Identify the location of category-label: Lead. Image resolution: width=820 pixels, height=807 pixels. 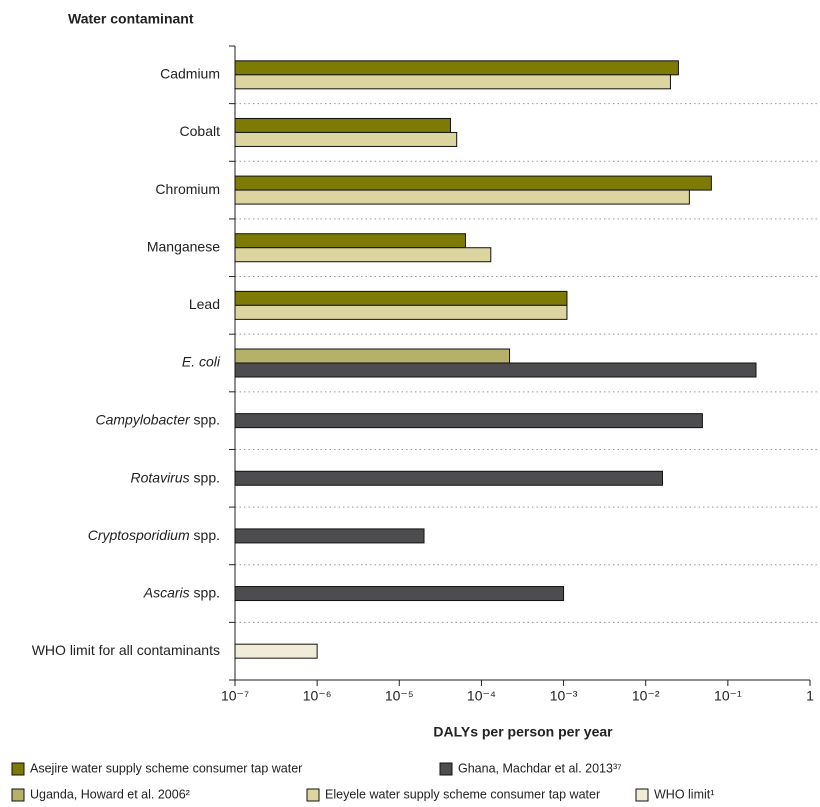
(204, 304).